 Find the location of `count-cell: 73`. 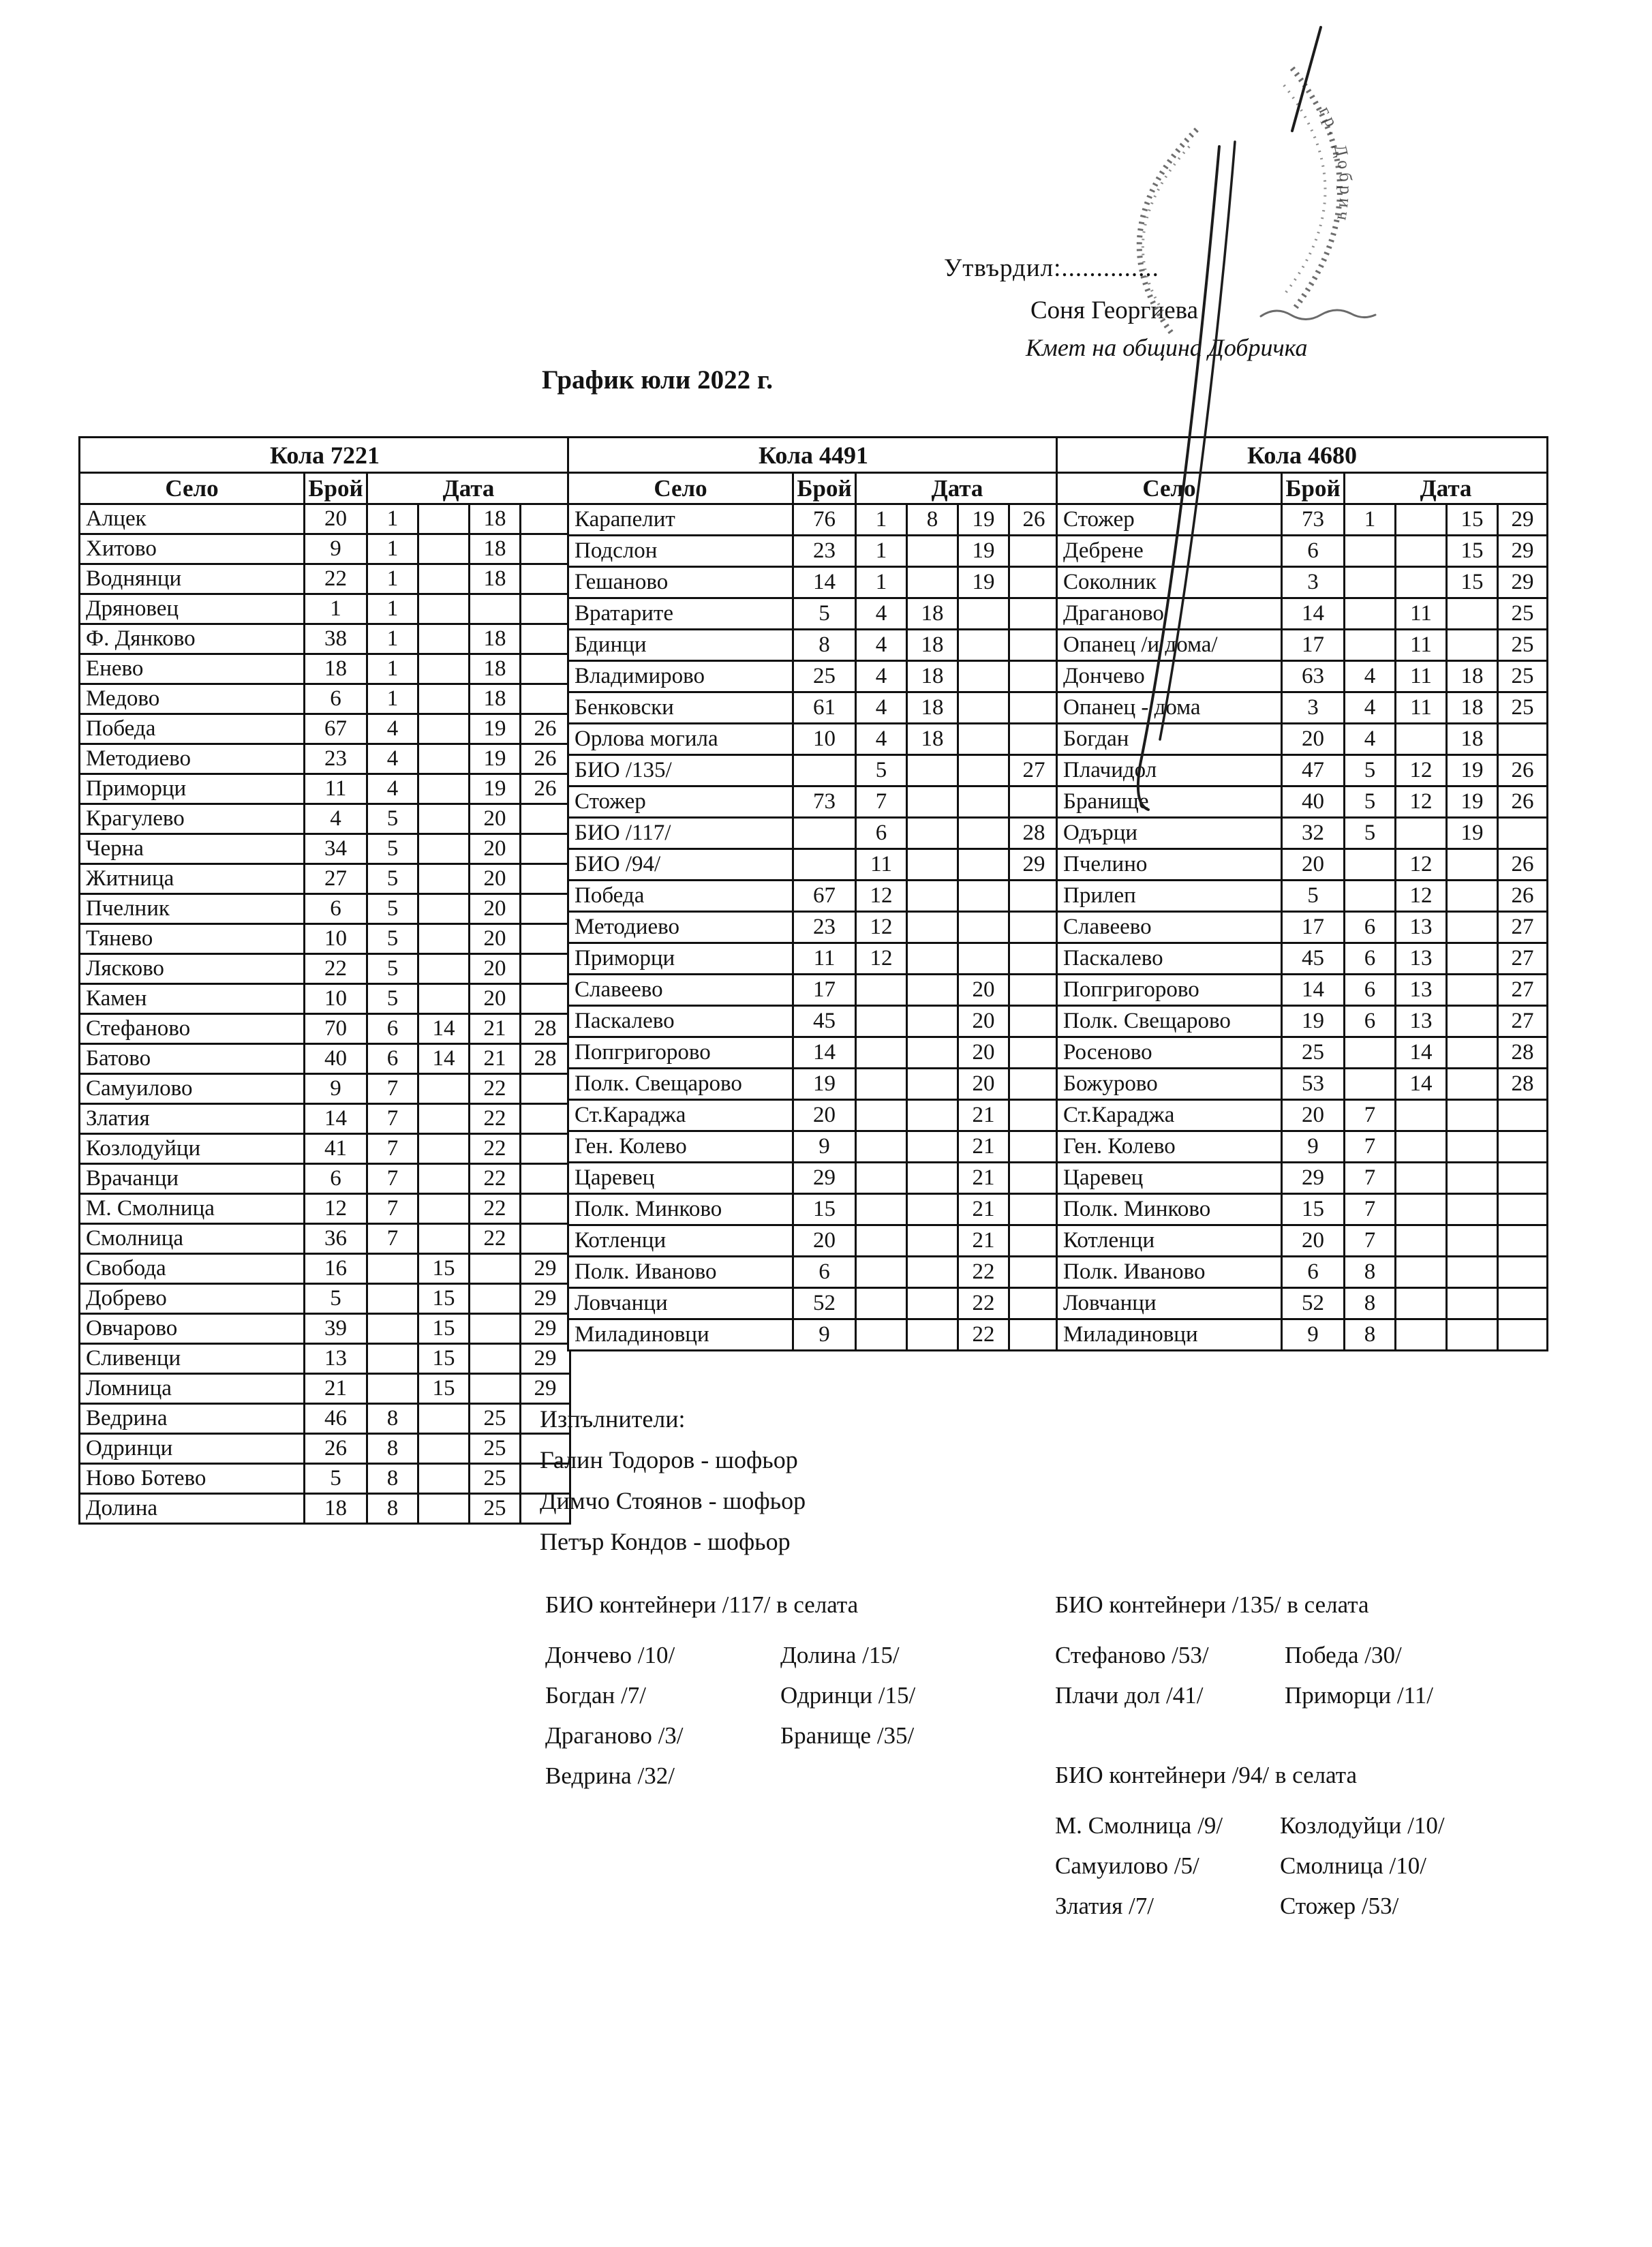

count-cell: 73 is located at coordinates (824, 802).